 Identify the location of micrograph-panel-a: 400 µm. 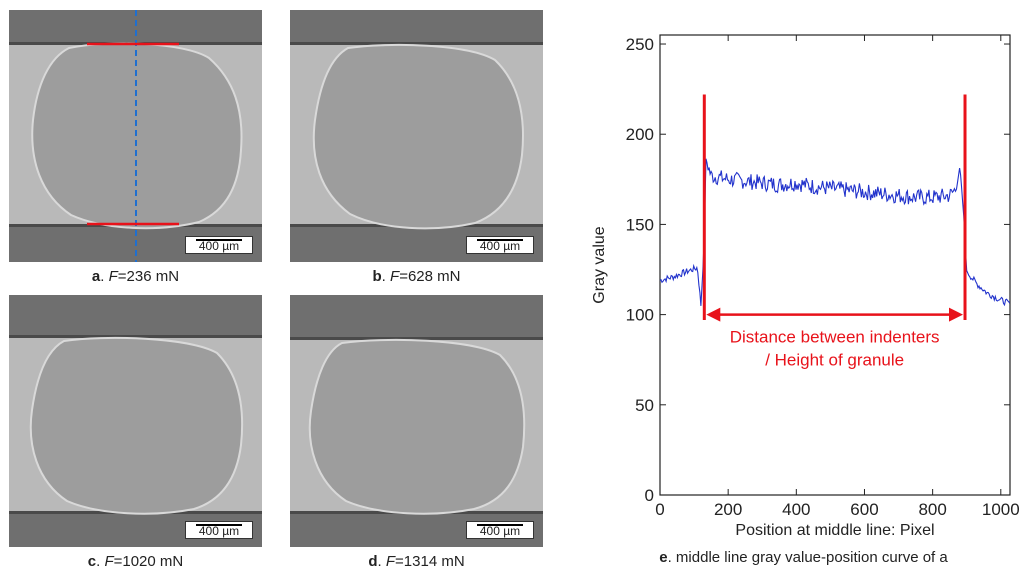
(135, 136).